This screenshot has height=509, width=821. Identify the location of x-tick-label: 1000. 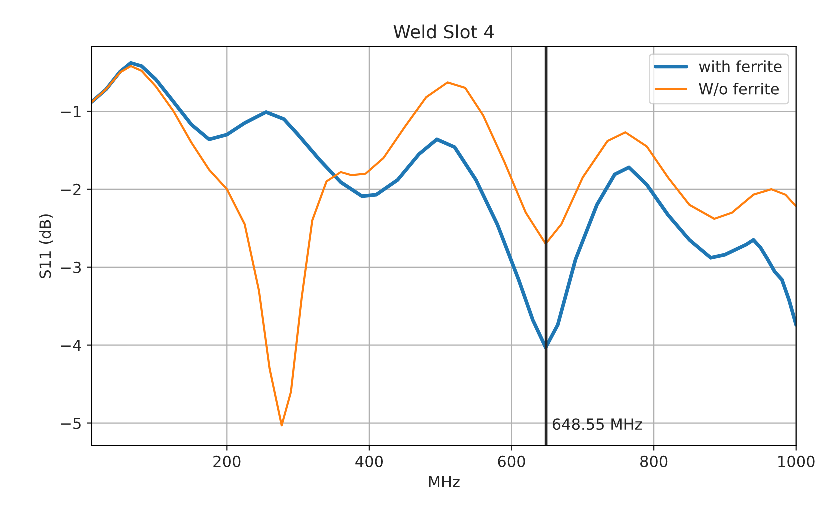
(796, 462).